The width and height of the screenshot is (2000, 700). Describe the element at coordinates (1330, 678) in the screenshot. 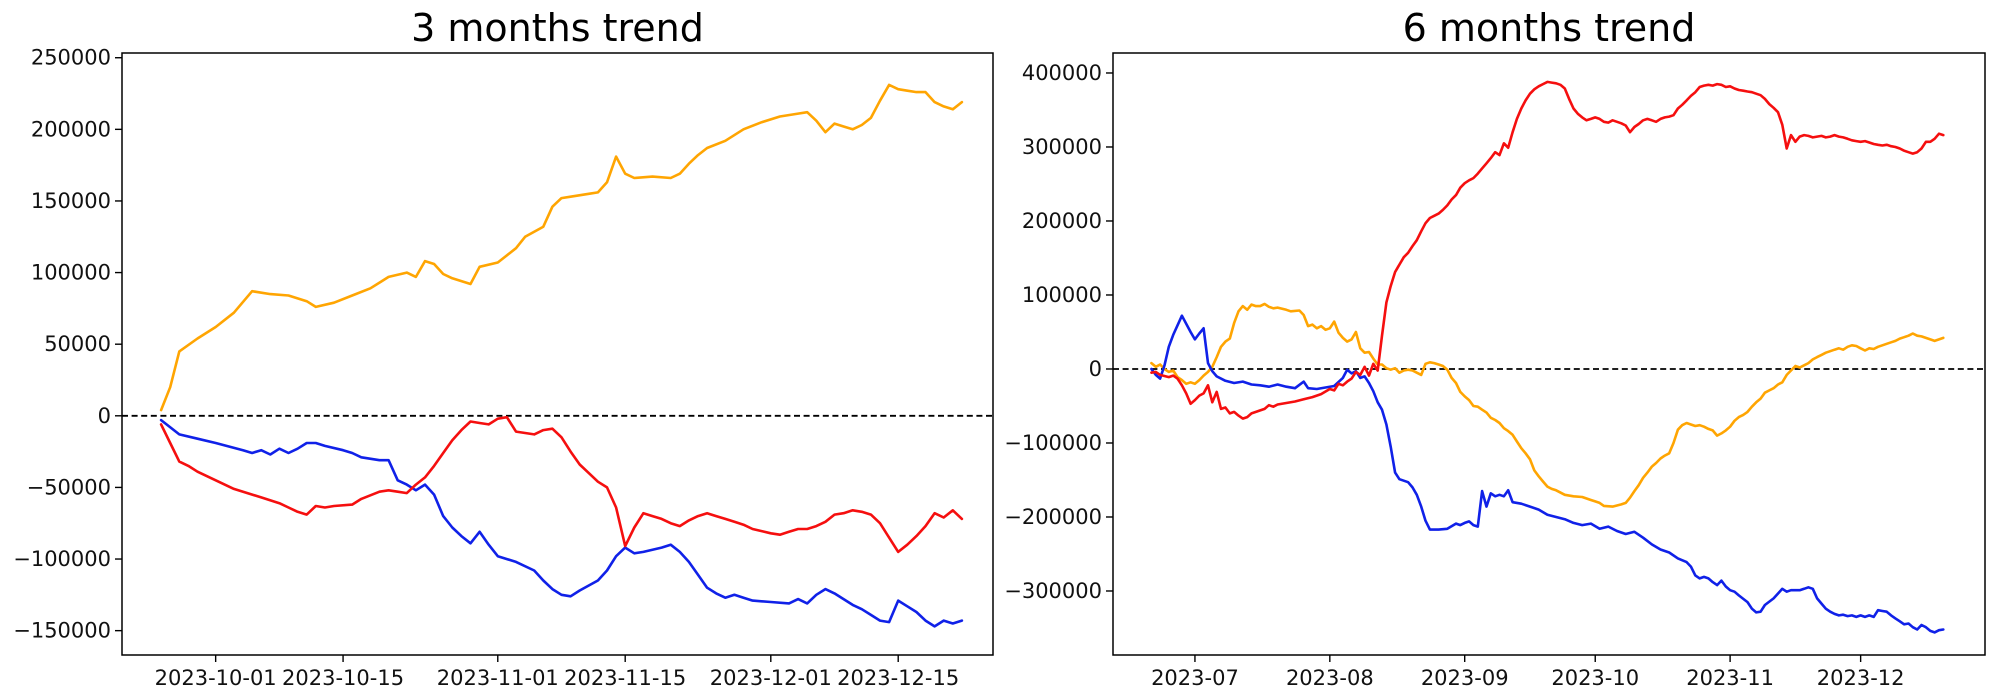

I see `x-tick-label: 2023-08` at that location.